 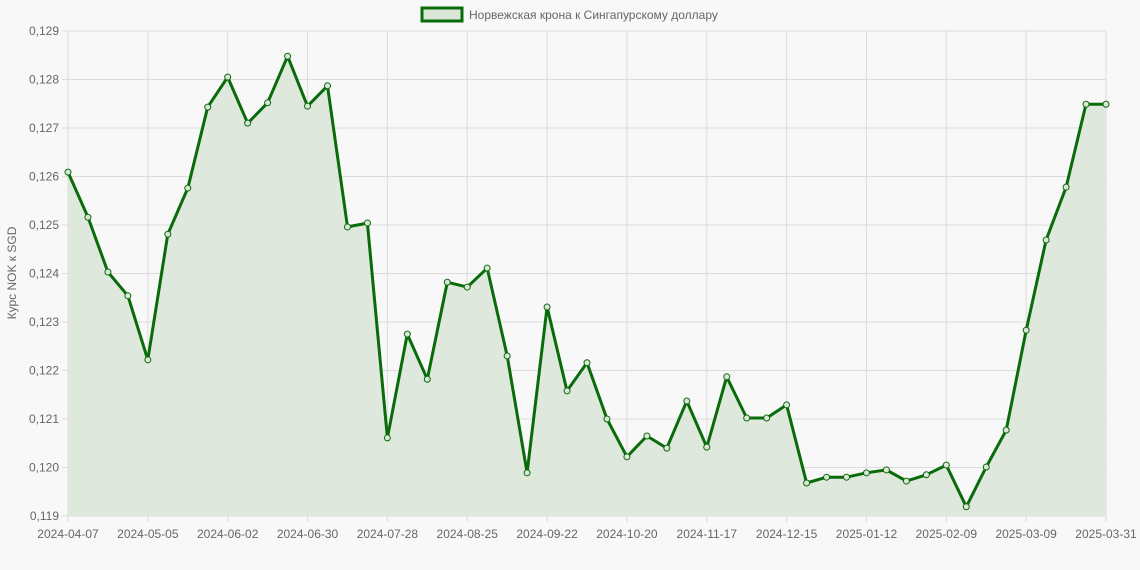 I want to click on x-tick-label: 2024-04-07, so click(x=68, y=534).